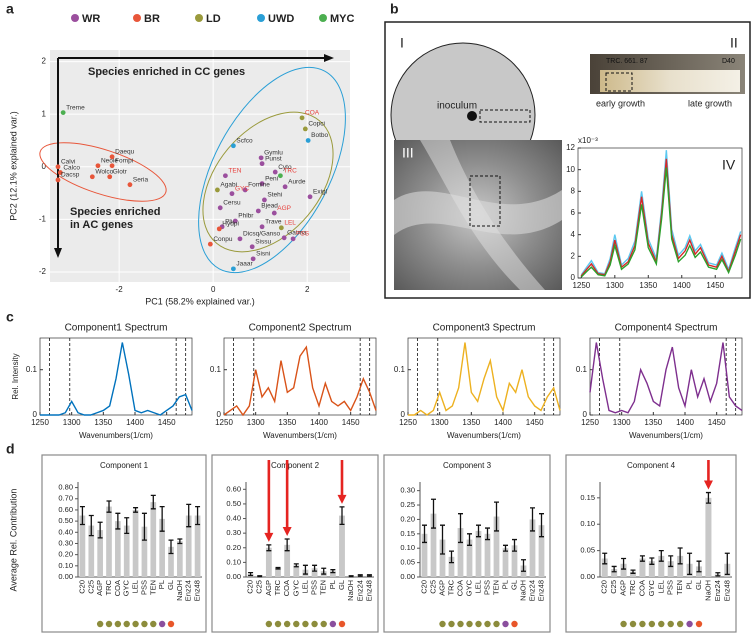 The image size is (756, 634). I want to click on x-tick-label: Enz24, so click(531, 590).